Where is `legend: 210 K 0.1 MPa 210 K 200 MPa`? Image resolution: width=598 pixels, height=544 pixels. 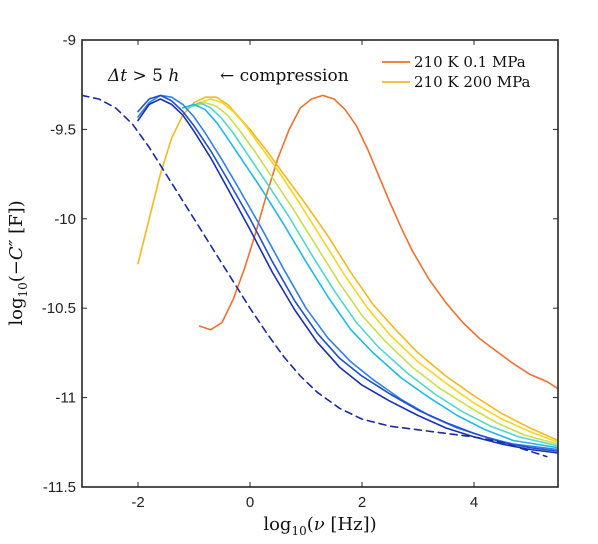 legend: 210 K 0.1 MPa 210 K 200 MPa is located at coordinates (456, 72).